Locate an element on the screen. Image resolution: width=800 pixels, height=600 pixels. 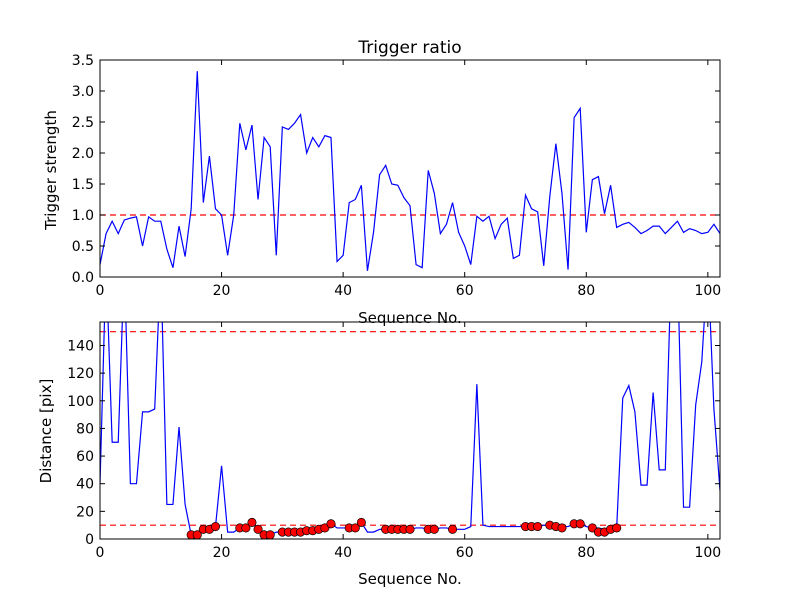
bottom-ytick-label: 40 is located at coordinates (85, 485).